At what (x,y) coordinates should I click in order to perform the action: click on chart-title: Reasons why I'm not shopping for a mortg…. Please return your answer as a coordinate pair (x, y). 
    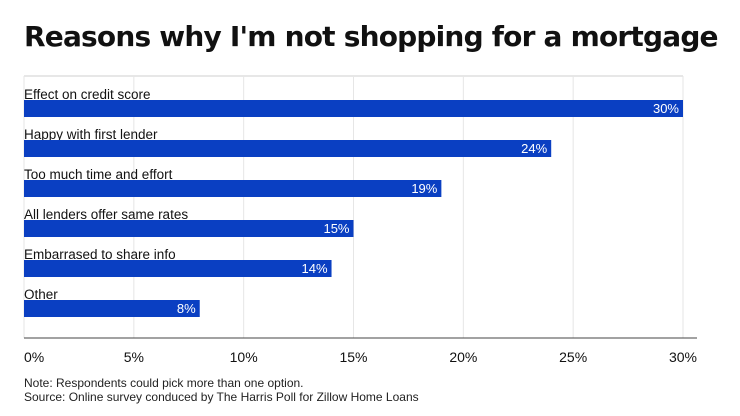
    Looking at the image, I should click on (371, 36).